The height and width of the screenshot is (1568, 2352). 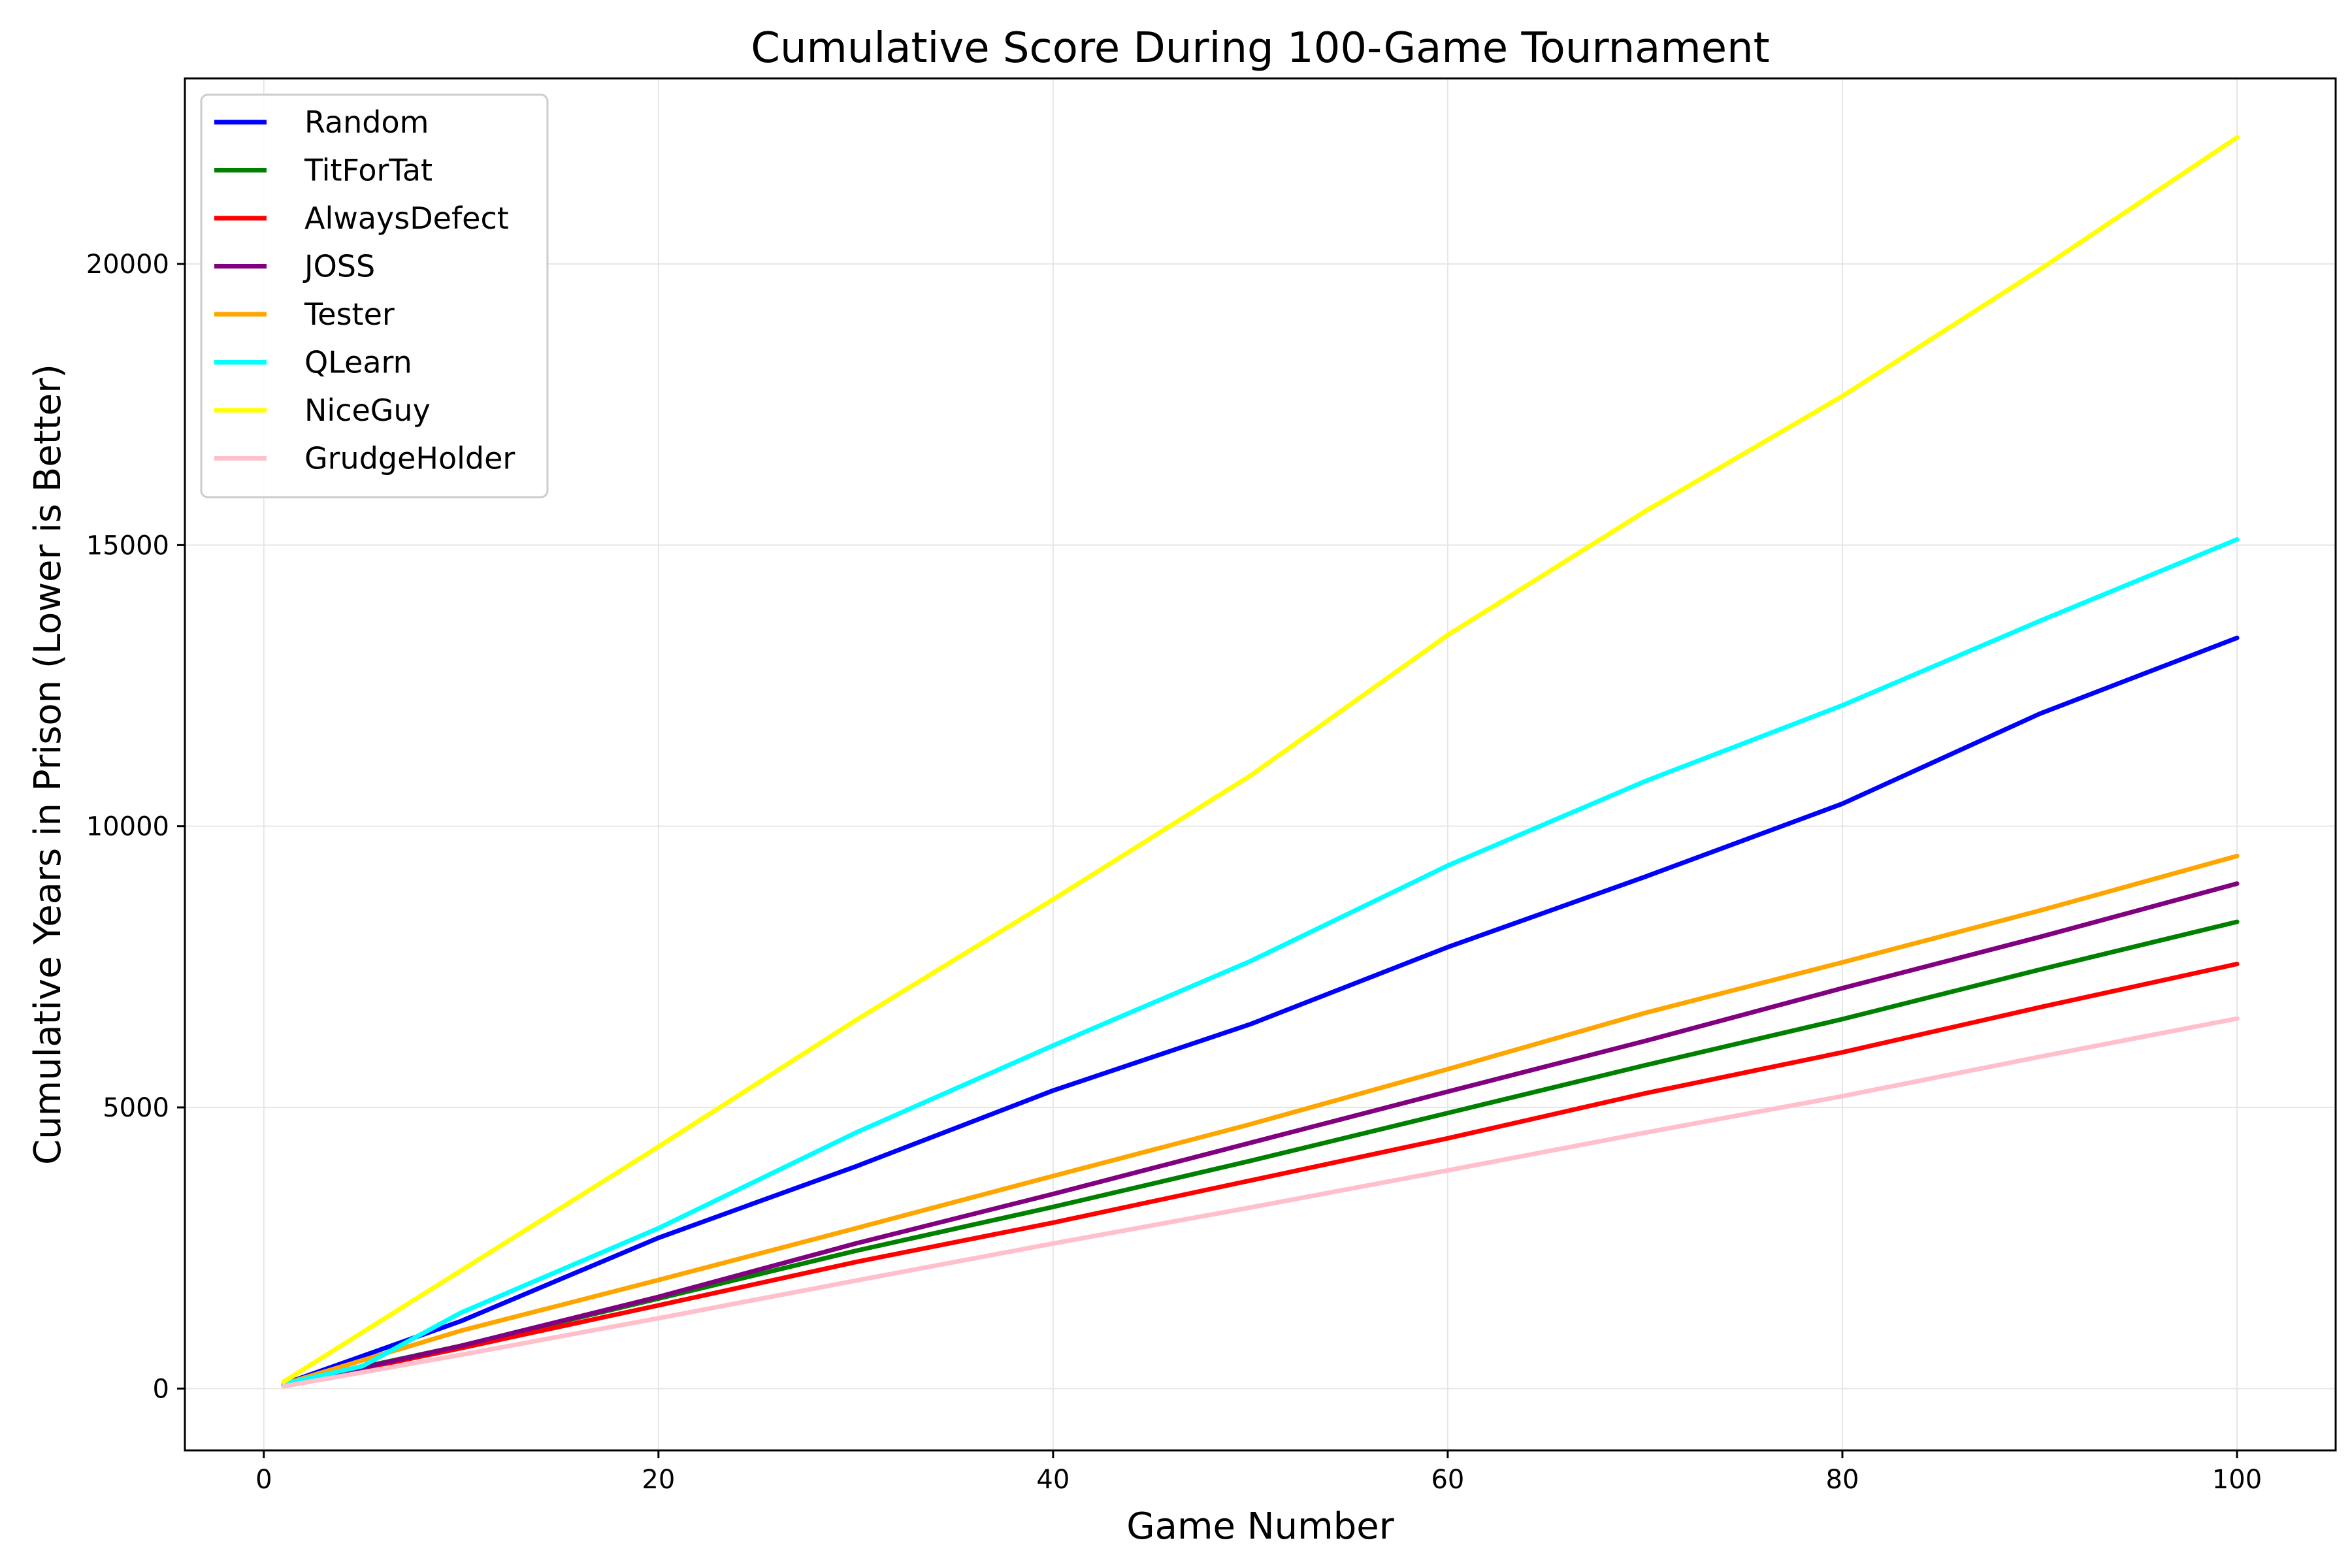 I want to click on x-tick-label: 100, so click(x=2237, y=1480).